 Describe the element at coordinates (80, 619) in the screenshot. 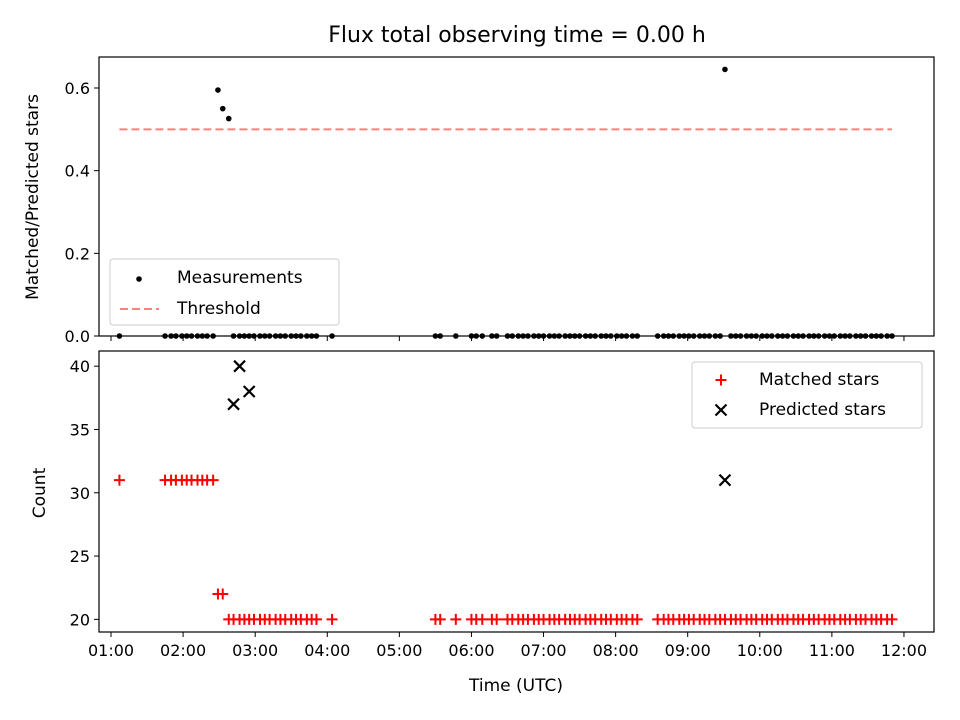

I see `bottom-y-tick-label: 20` at that location.